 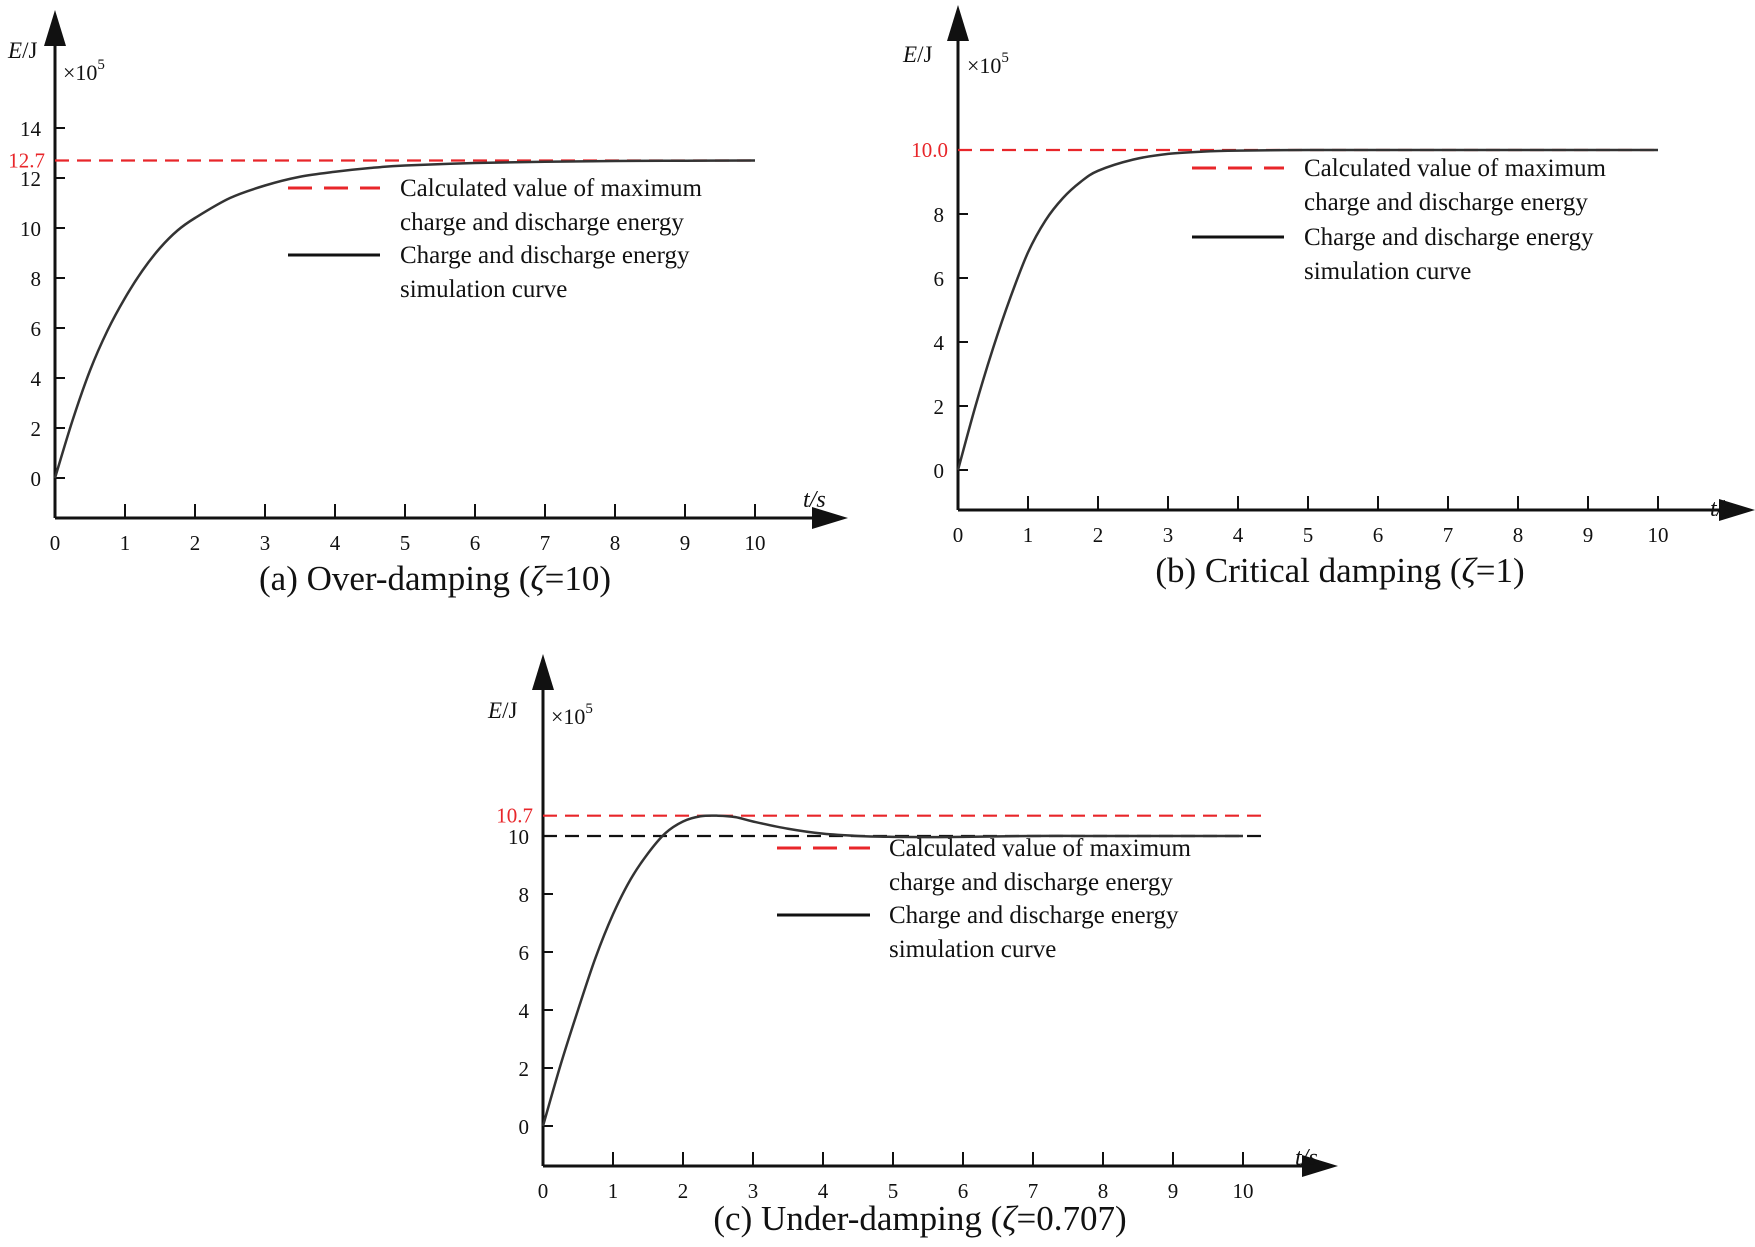 What do you see at coordinates (1308, 570) in the screenshot?
I see `caption-prefix: (b) Critical damping (` at bounding box center [1308, 570].